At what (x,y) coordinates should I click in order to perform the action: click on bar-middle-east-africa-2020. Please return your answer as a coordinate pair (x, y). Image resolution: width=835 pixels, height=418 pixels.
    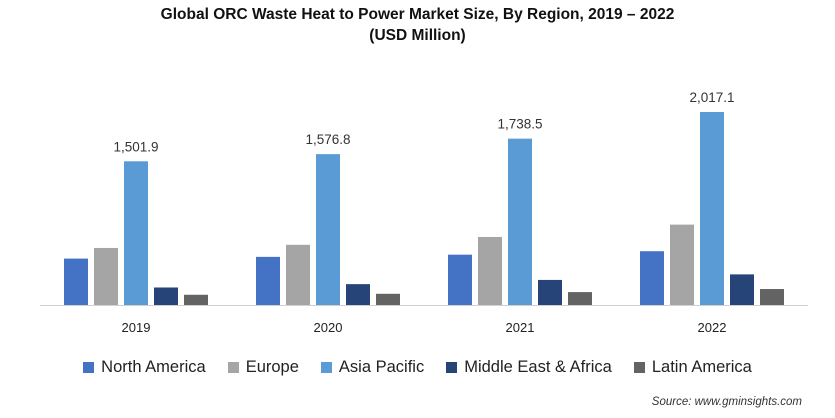
    Looking at the image, I should click on (358, 294).